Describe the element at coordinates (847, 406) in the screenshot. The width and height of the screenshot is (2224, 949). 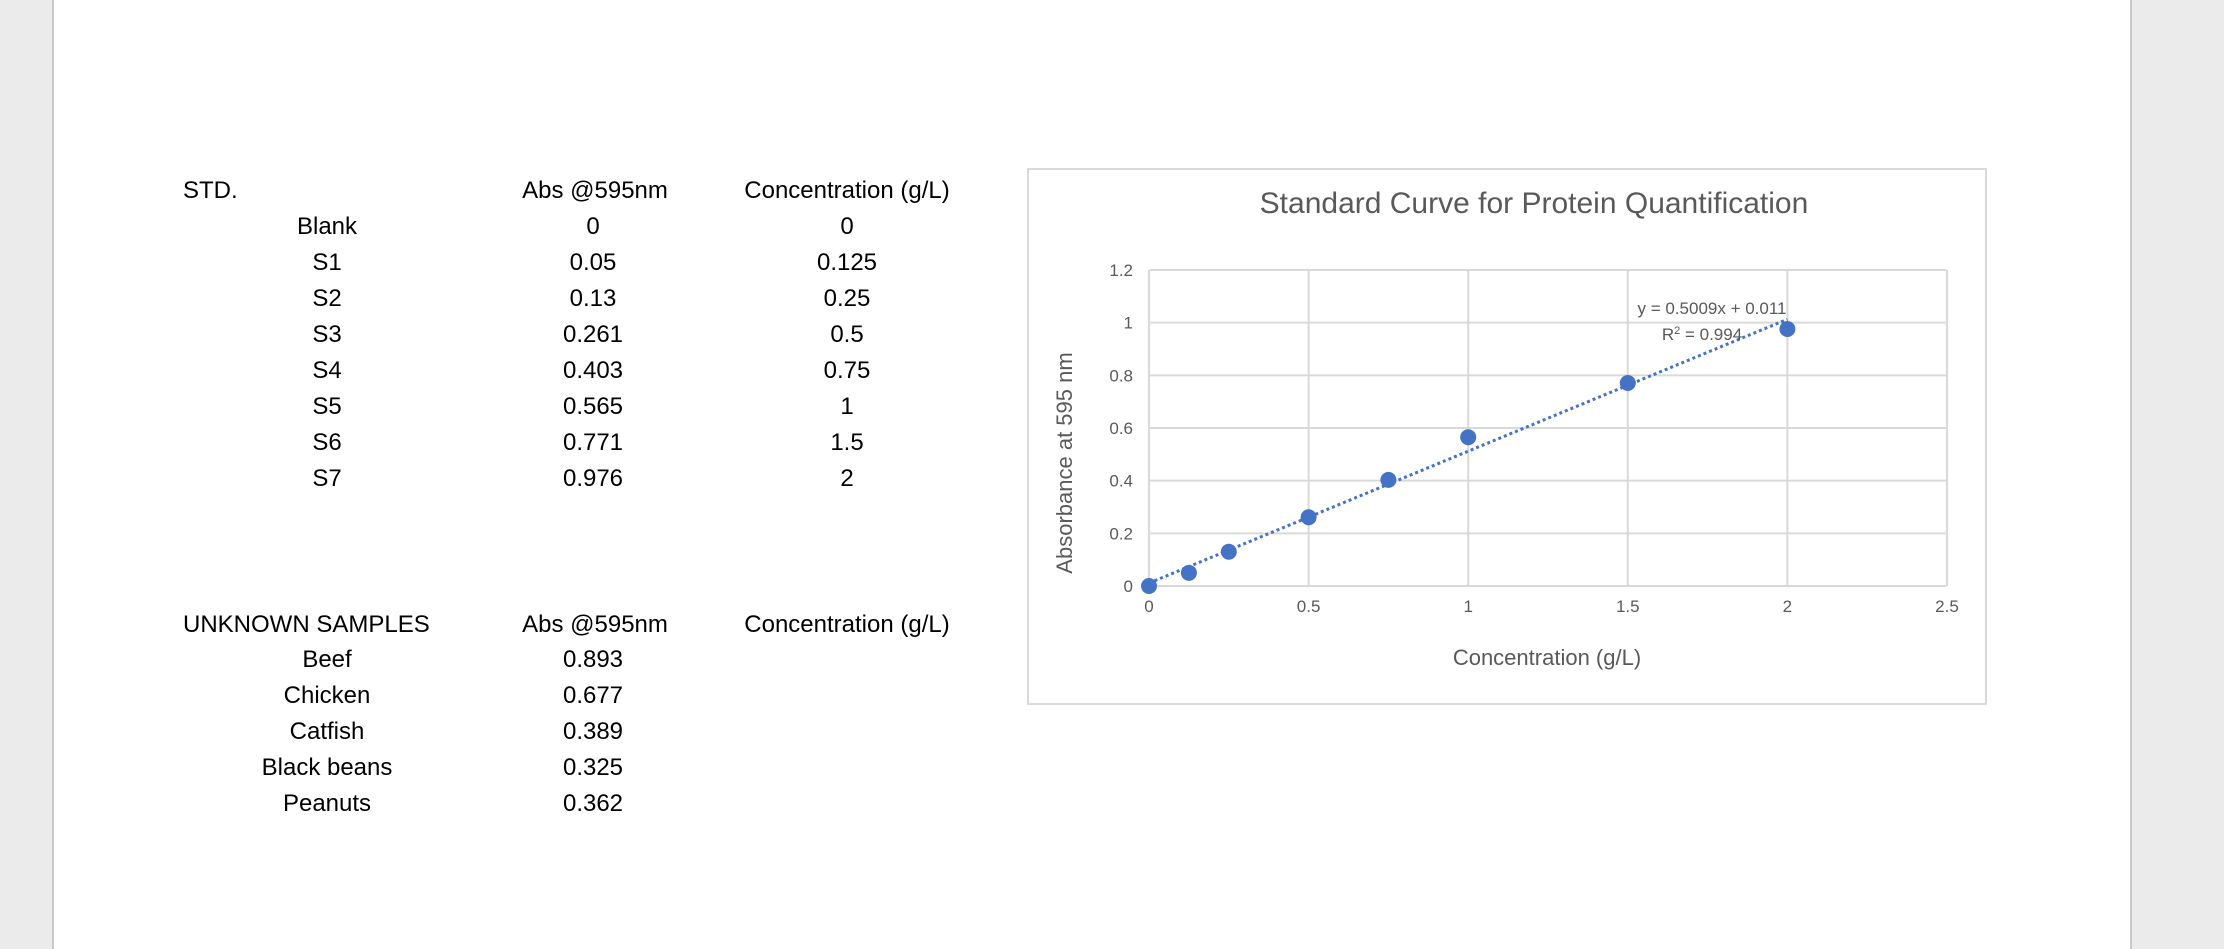
I see `std-conc: 1` at that location.